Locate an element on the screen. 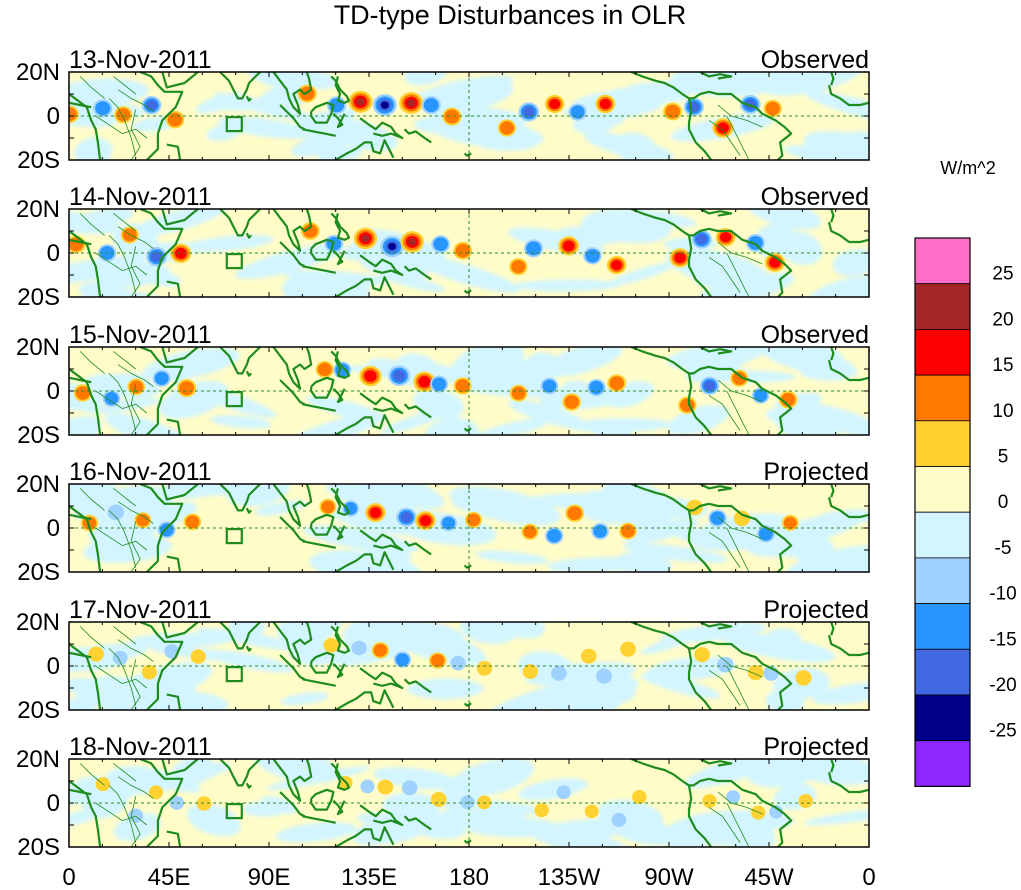 Image resolution: width=1021 pixels, height=890 pixels. panel-status: Projected is located at coordinates (816, 610).